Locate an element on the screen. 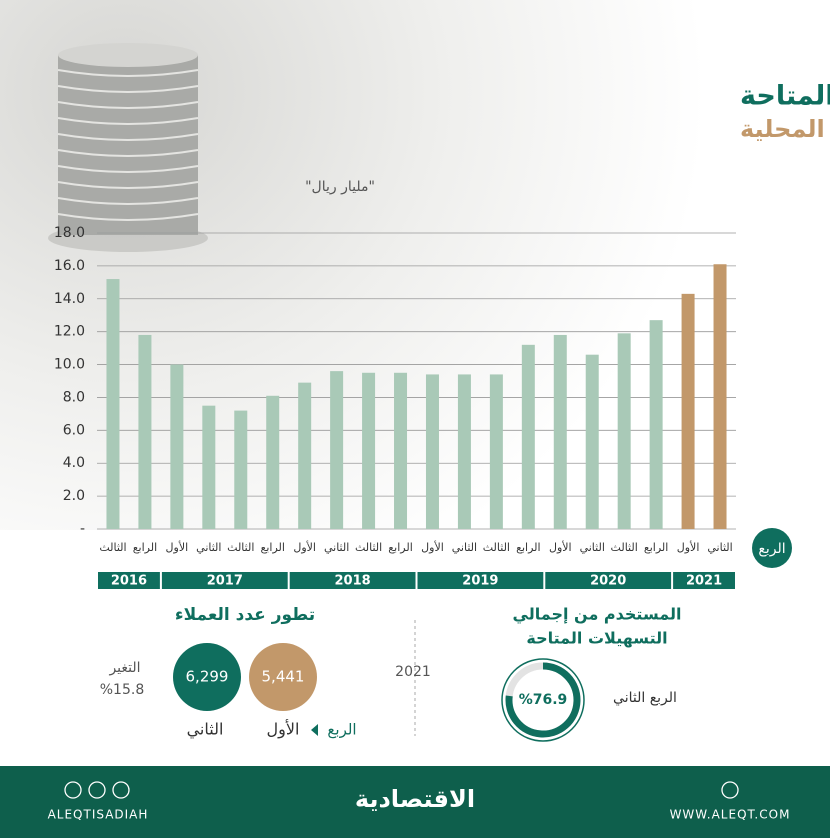 This screenshot has width=830, height=838. usage-quarter: الربع الثاني is located at coordinates (645, 698).